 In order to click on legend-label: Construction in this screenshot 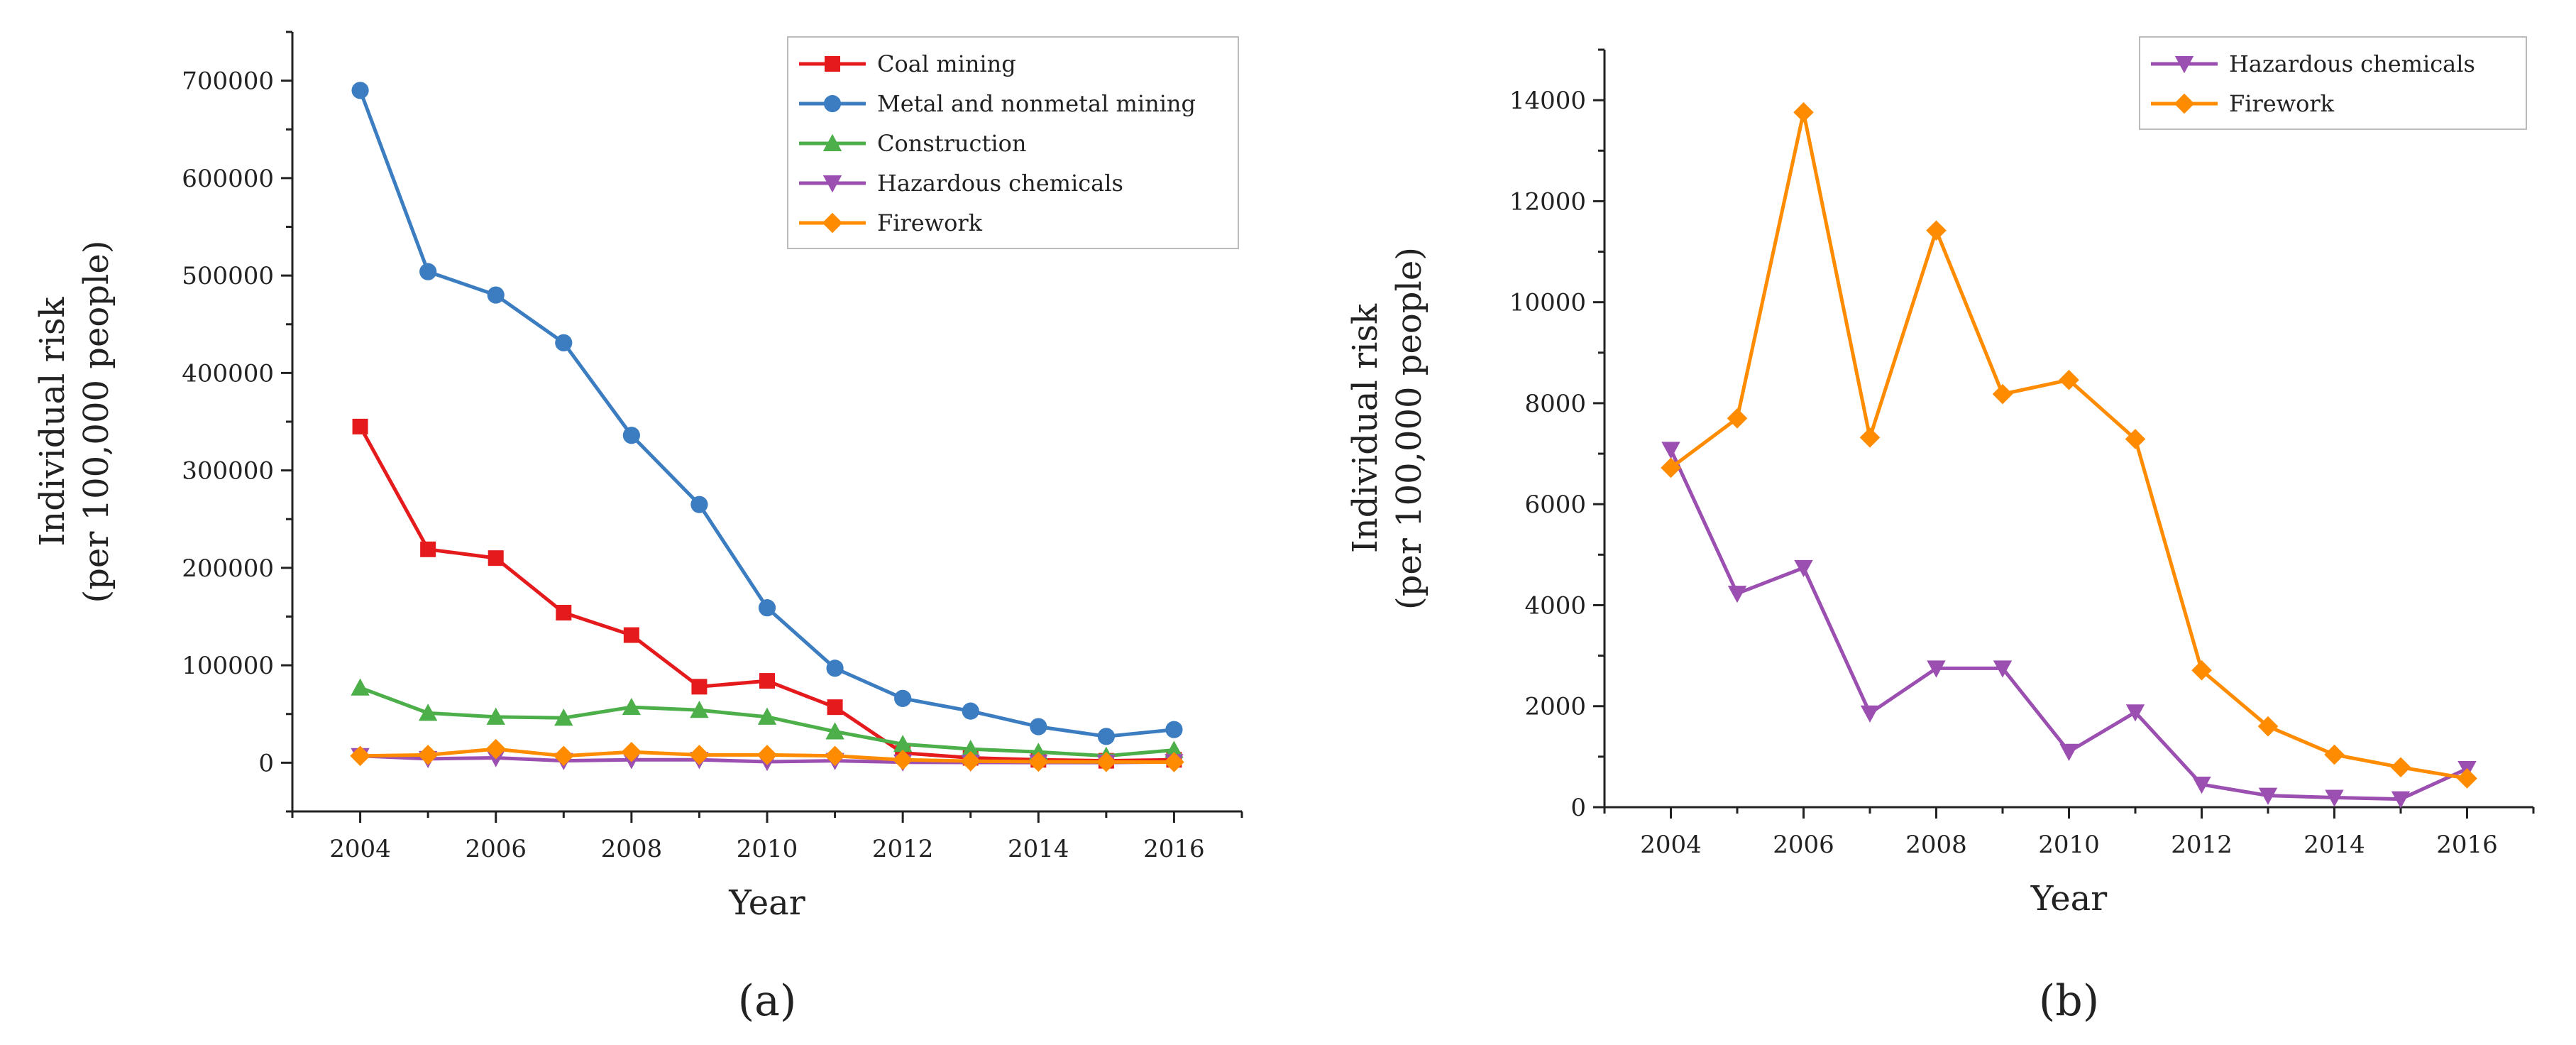, I will do `click(951, 143)`.